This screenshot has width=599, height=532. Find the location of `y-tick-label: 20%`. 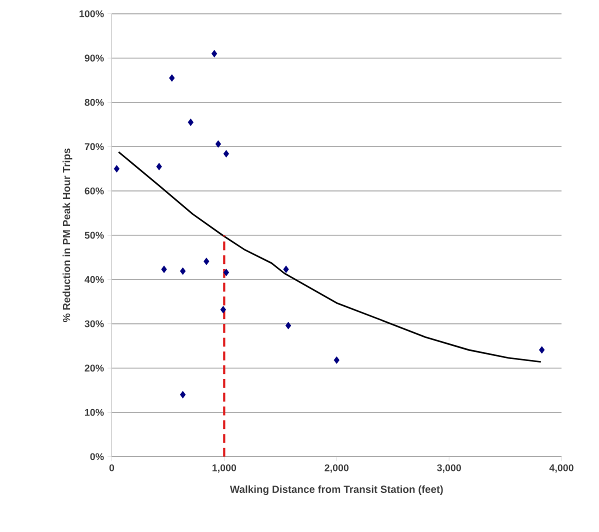

y-tick-label: 20% is located at coordinates (94, 368).